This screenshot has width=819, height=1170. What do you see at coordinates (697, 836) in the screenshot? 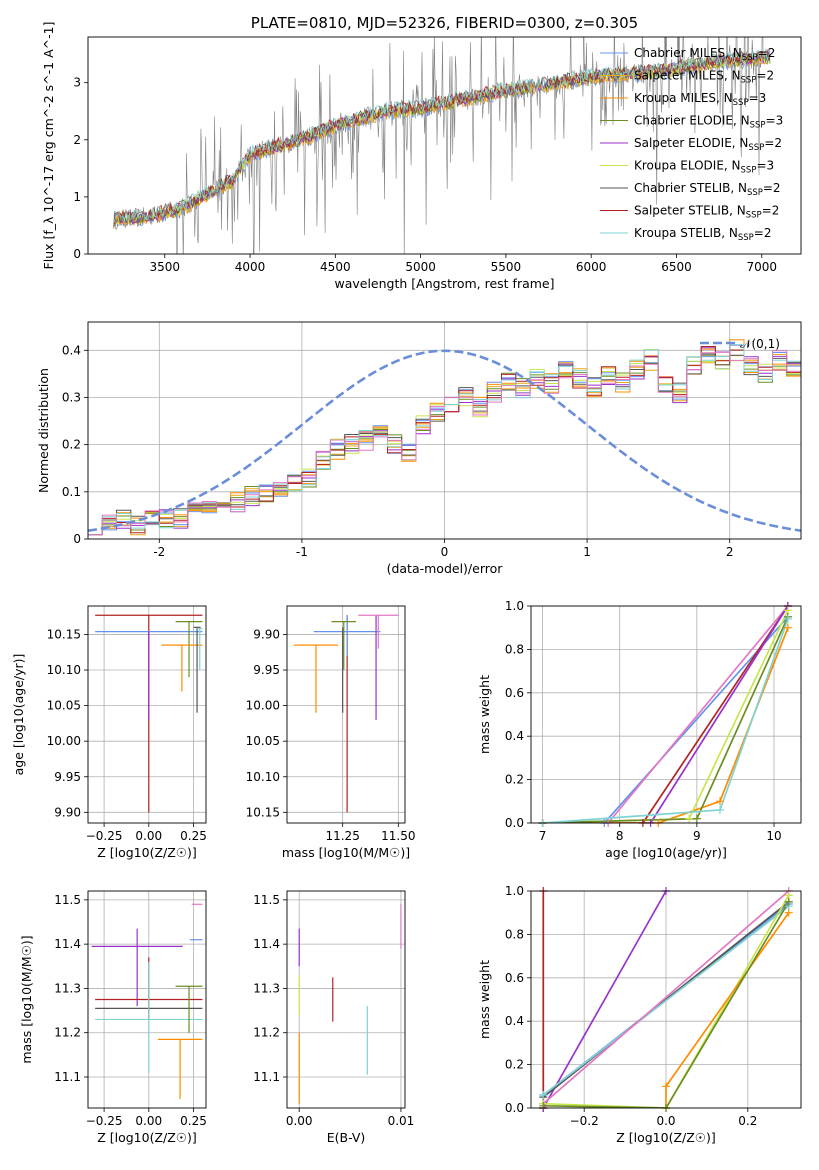
I see `x-tick-label: 9` at bounding box center [697, 836].